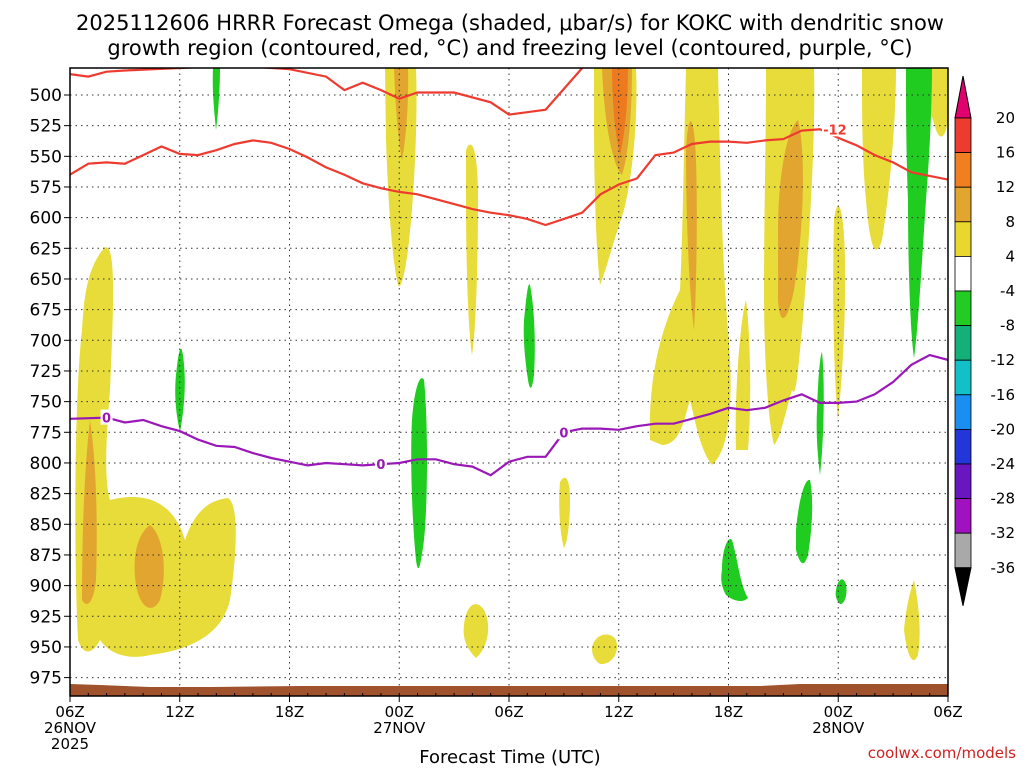 The height and width of the screenshot is (768, 1024). What do you see at coordinates (1003, 360) in the screenshot?
I see `colorbar-label: -12` at bounding box center [1003, 360].